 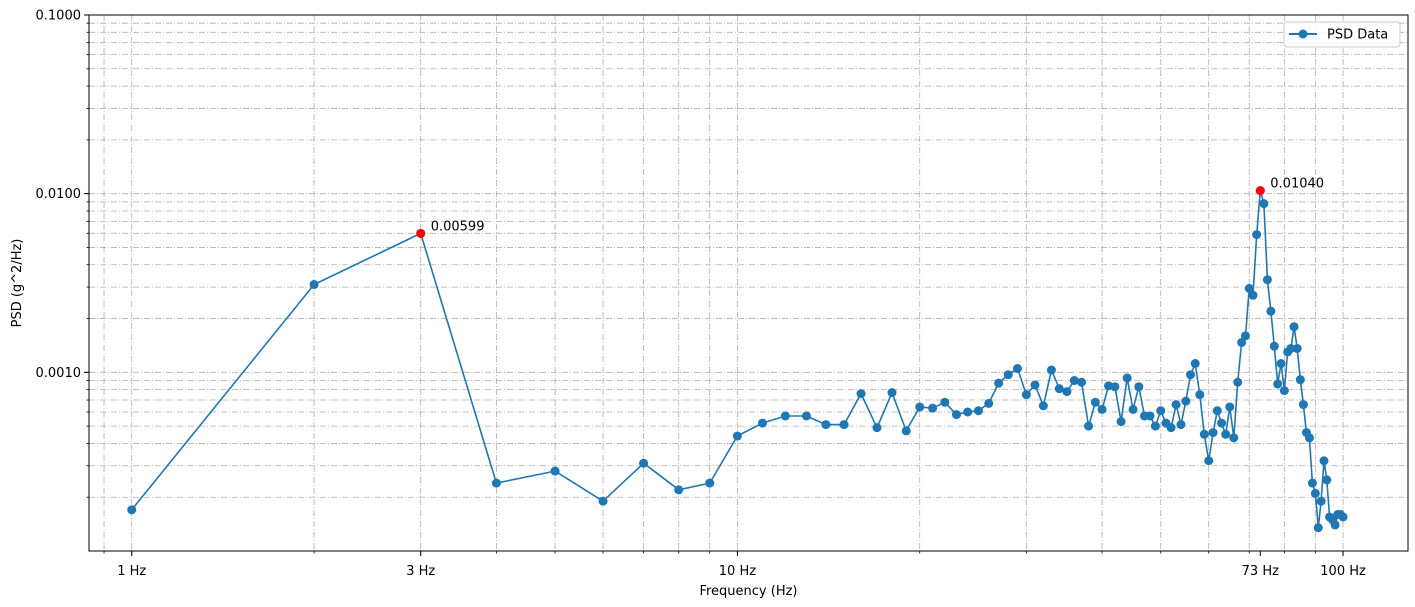 I want to click on x-tick-label: 73 Hz, so click(x=1260, y=571).